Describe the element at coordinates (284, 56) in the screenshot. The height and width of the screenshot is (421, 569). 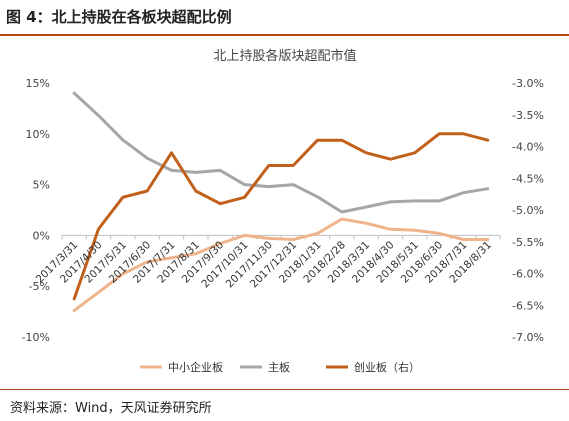
I see `chart-title: 北上持股各版块超配市值` at that location.